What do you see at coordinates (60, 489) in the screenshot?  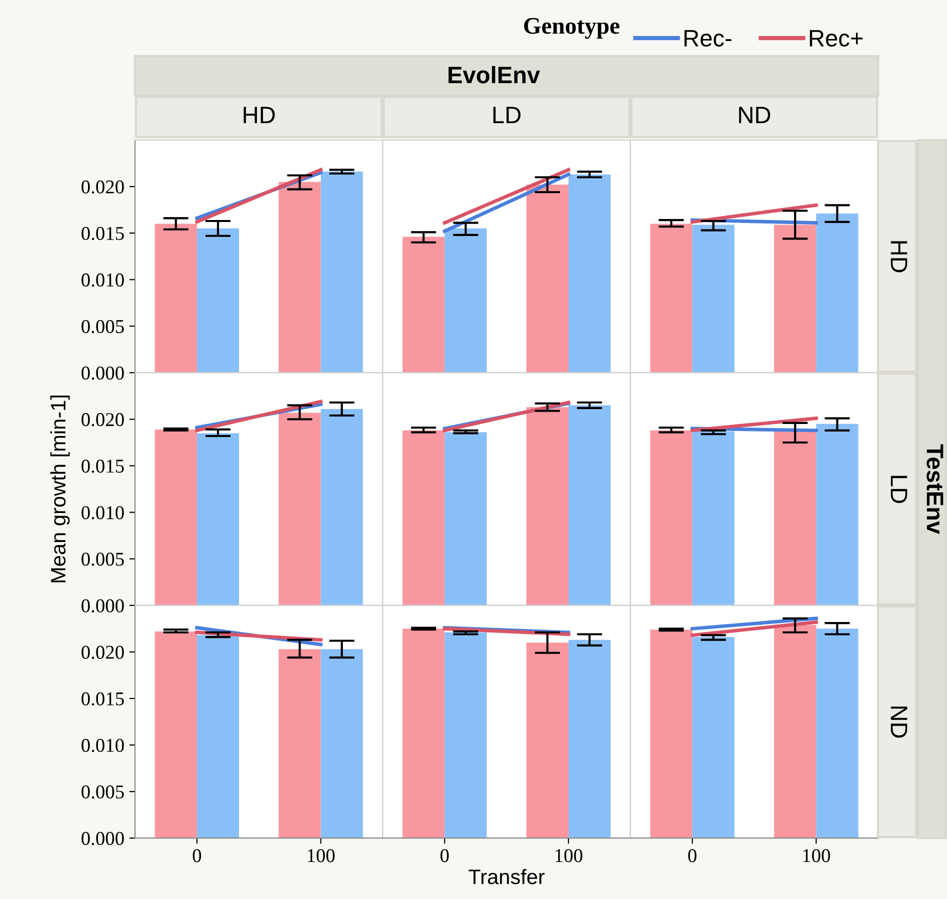 I see `y-axis-title: Mean growth [min-1]` at bounding box center [60, 489].